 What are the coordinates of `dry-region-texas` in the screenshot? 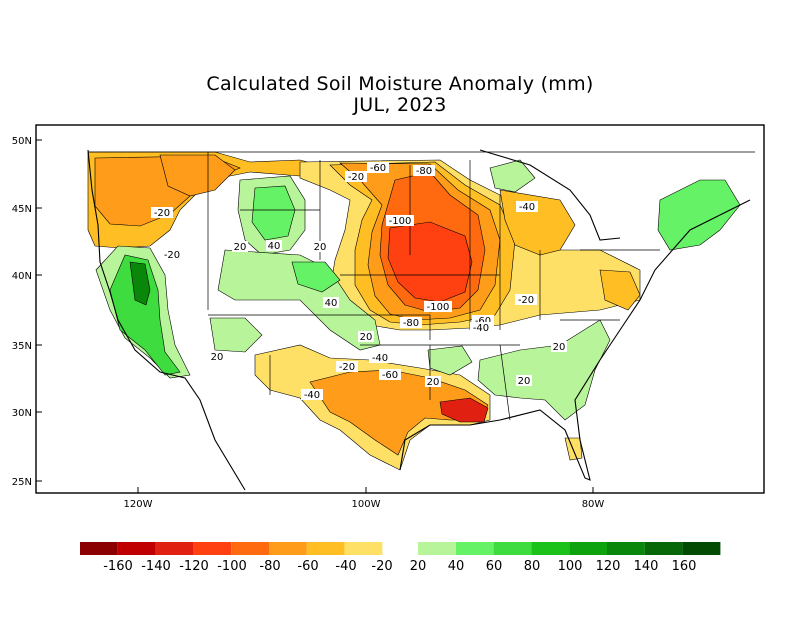 It's located at (399, 412).